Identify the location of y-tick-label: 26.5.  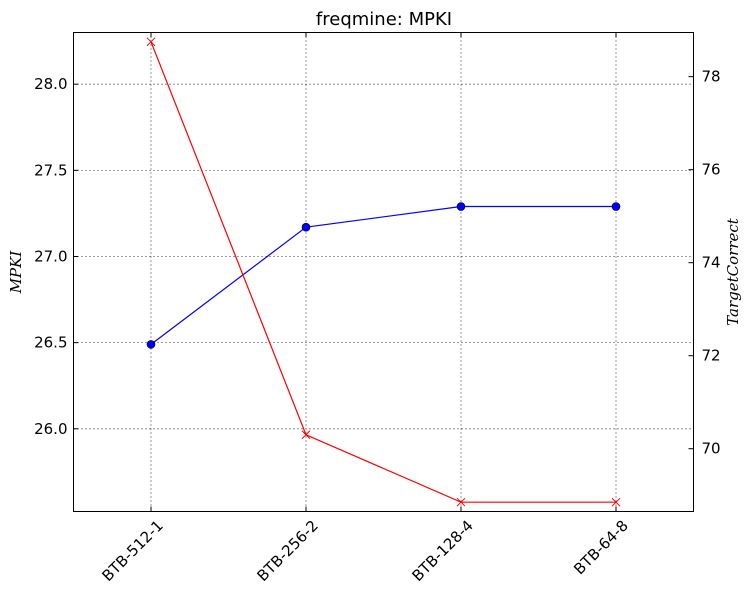
(50, 343).